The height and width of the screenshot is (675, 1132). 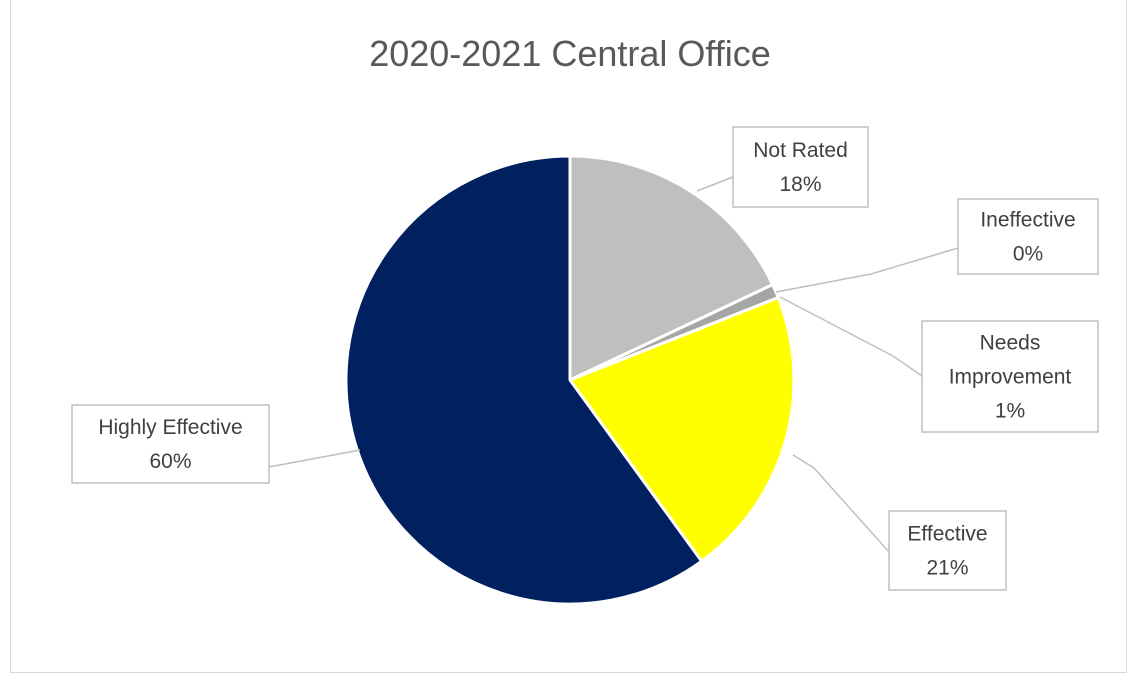 I want to click on data-label-effective: Effective 21%, so click(x=899, y=522).